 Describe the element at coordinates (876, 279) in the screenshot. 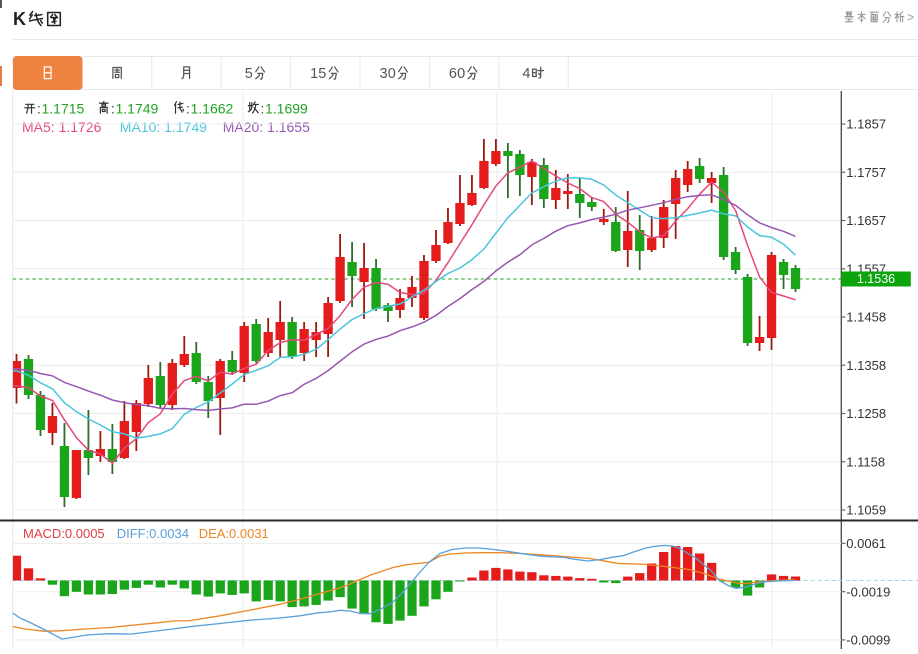

I see `svg-text: 1.1536` at that location.